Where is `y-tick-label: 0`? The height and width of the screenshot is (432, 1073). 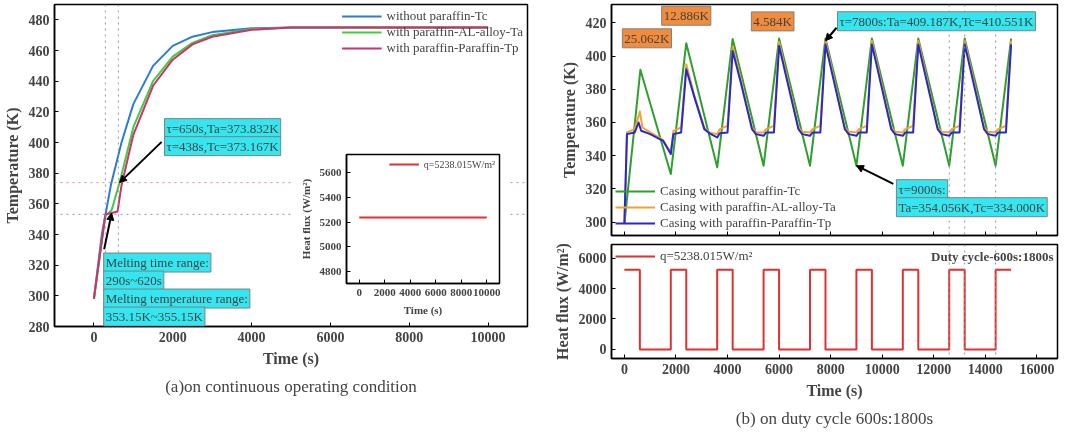 y-tick-label: 0 is located at coordinates (603, 350).